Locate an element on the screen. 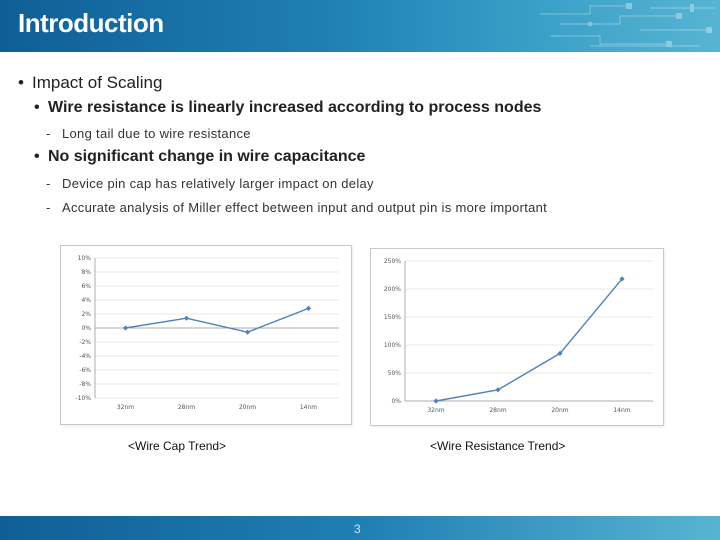  y-tick-label: 6% is located at coordinates (86, 286).